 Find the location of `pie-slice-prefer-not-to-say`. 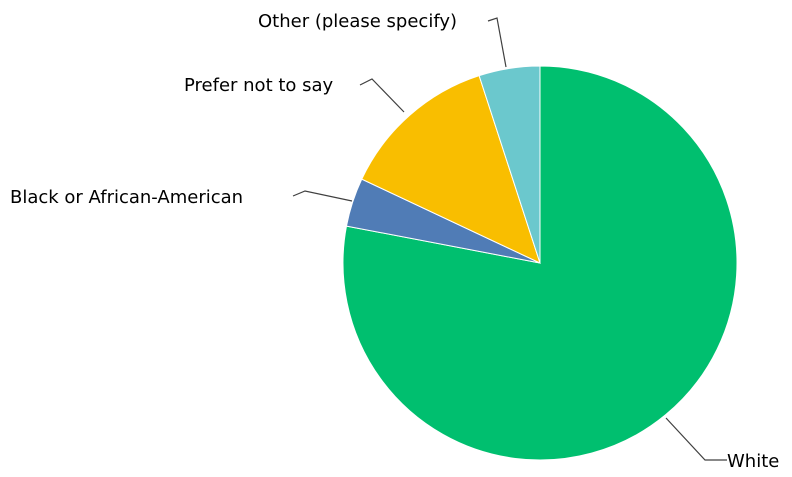

pie-slice-prefer-not-to-say is located at coordinates (451, 169).